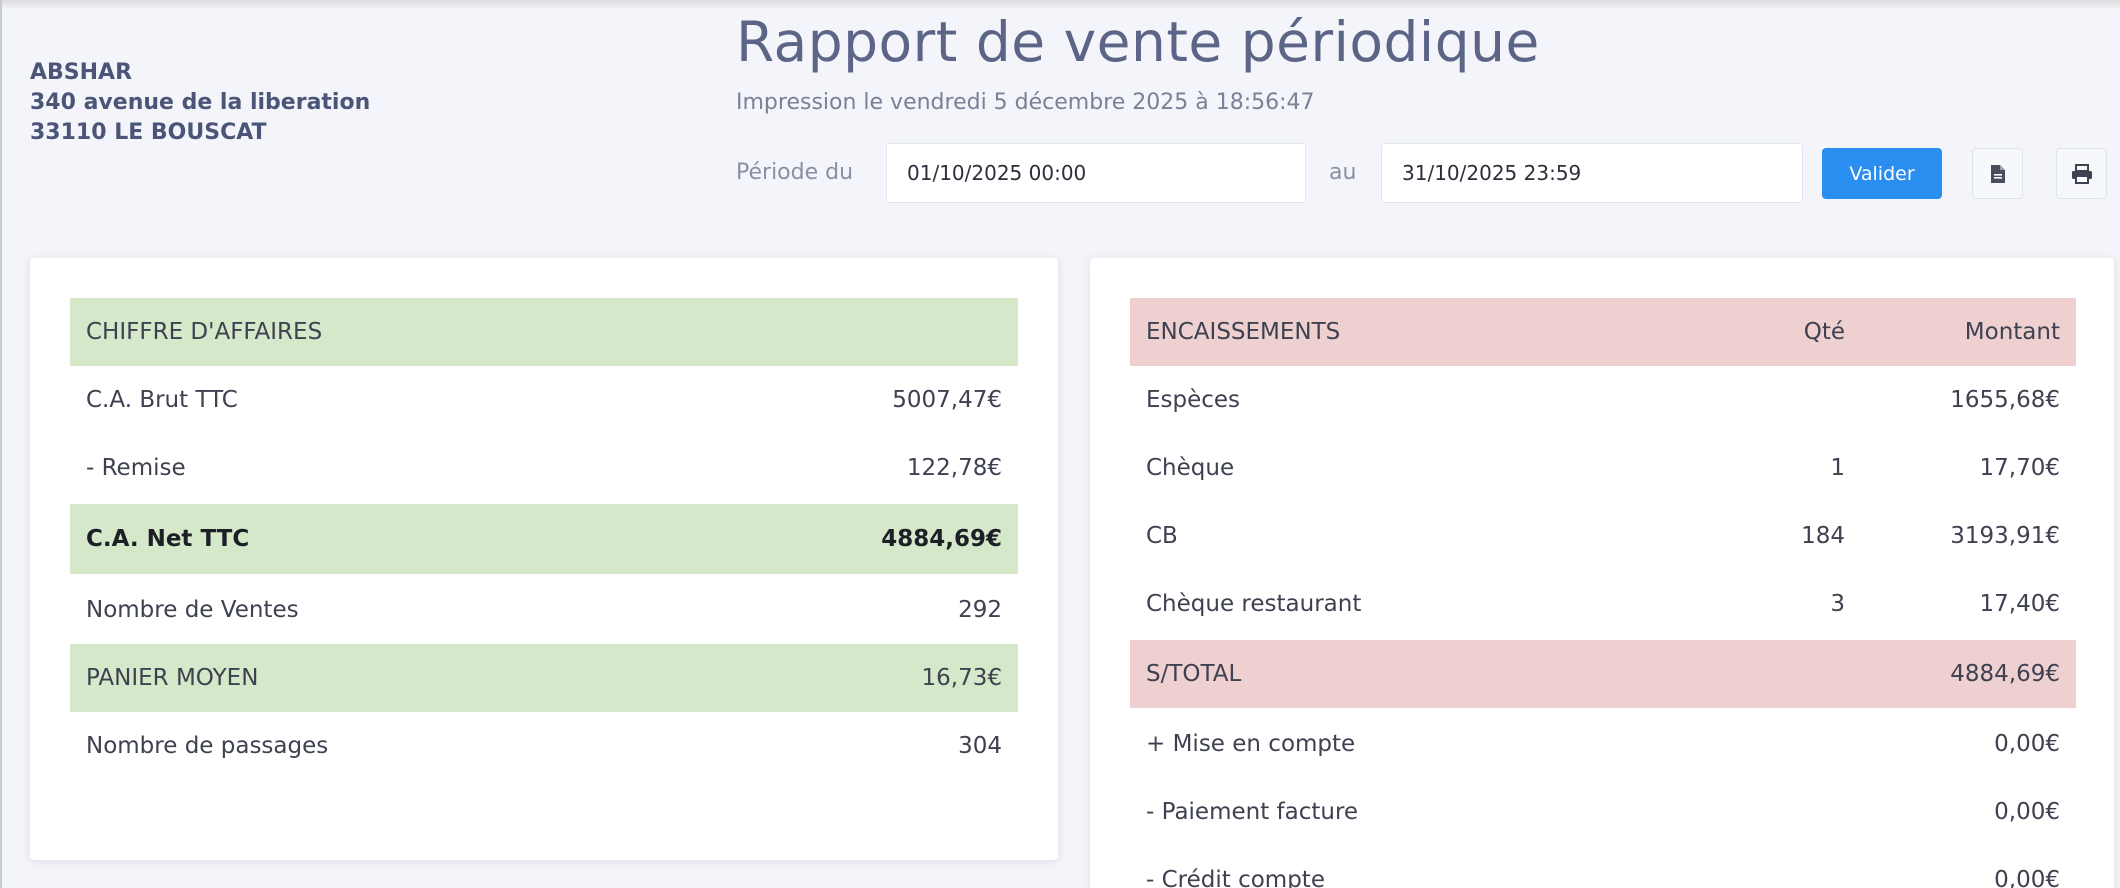 The image size is (2120, 888). Describe the element at coordinates (1603, 744) in the screenshot. I see `payment-row: + Mise en compte 0,00€` at that location.